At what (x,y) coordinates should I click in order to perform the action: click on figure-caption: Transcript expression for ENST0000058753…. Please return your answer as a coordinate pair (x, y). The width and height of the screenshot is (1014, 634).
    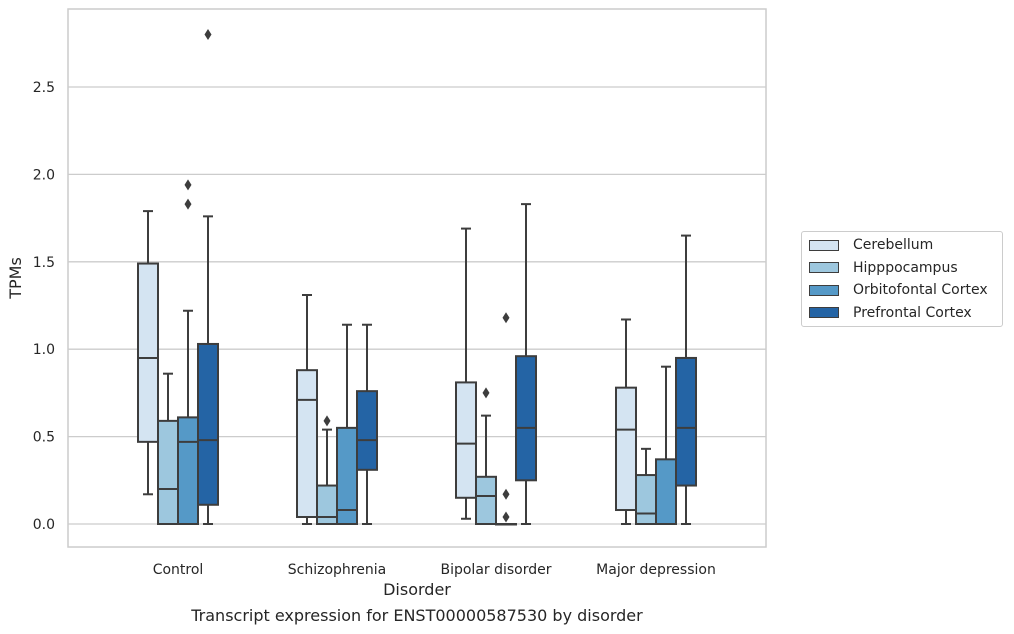
    Looking at the image, I should click on (417, 615).